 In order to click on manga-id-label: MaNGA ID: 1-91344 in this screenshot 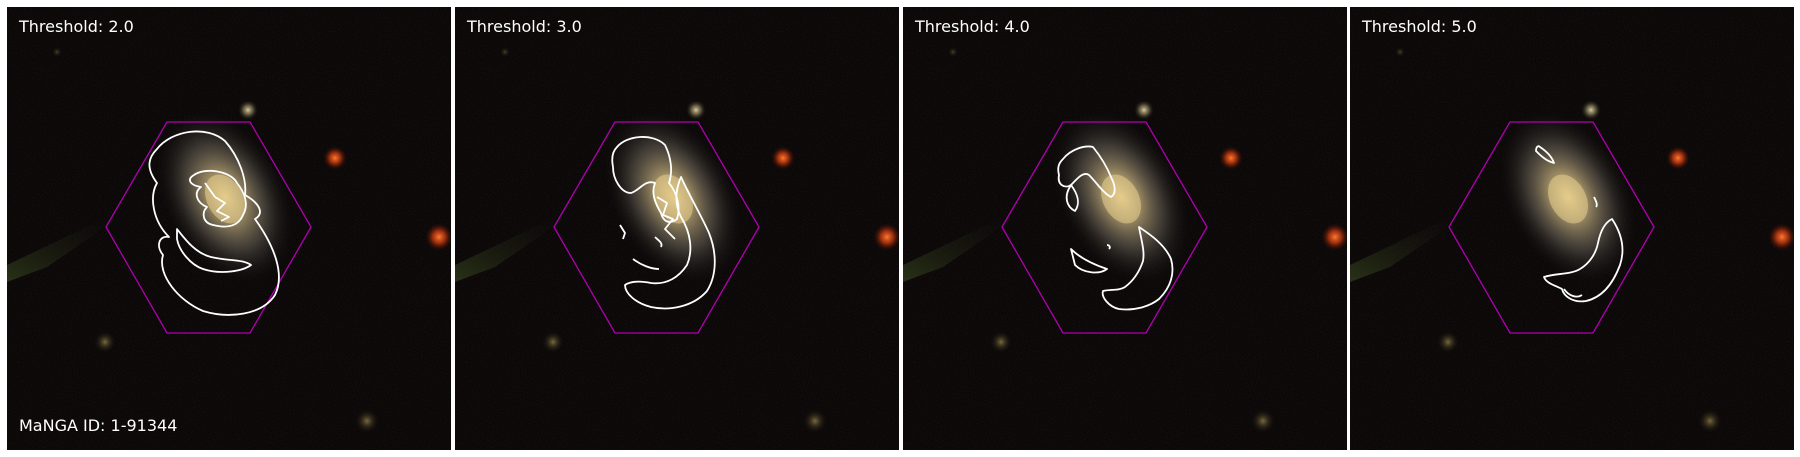, I will do `click(98, 425)`.